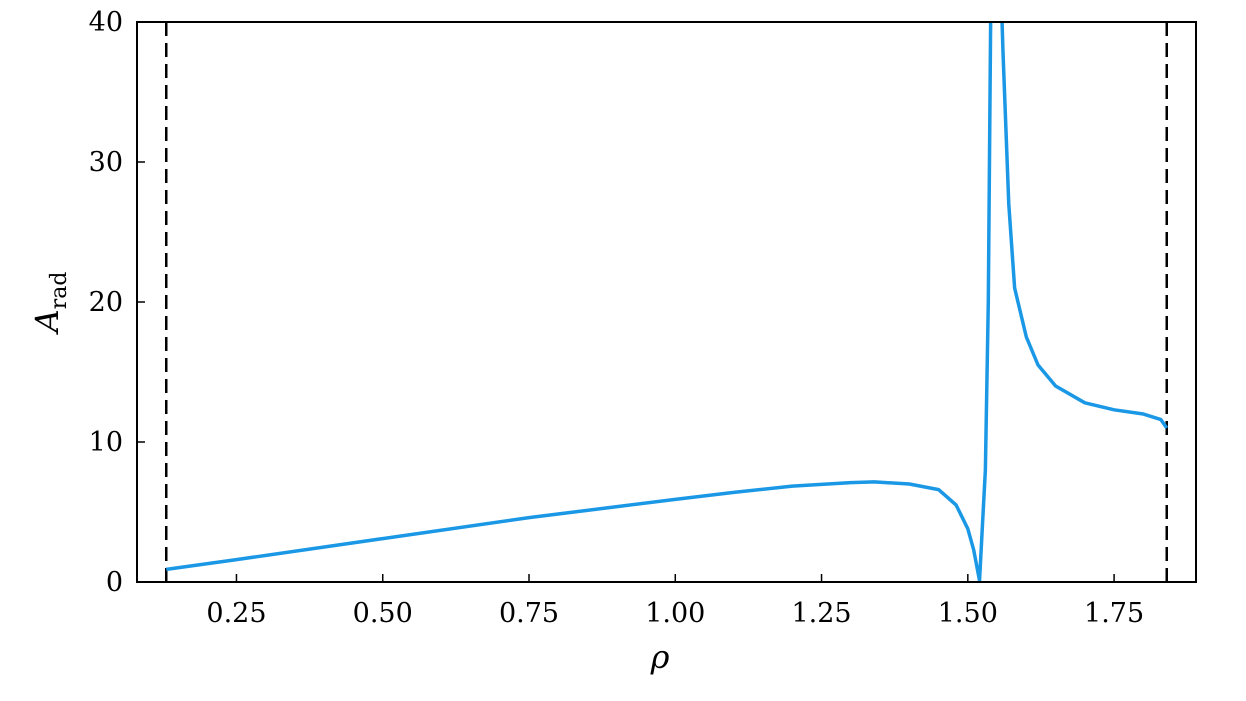  I want to click on y-axis-label-sub: rad, so click(59, 291).